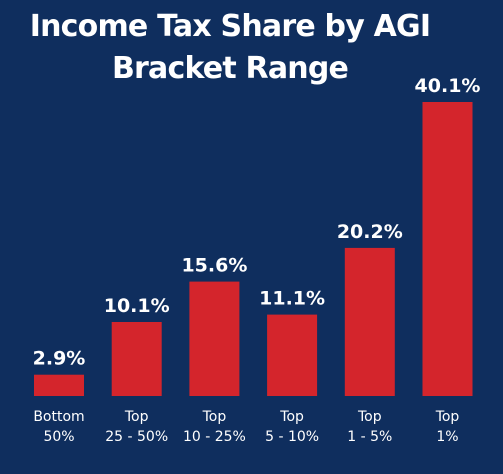 The image size is (503, 474). Describe the element at coordinates (214, 417) in the screenshot. I see `category-label-2-line-0: Top` at that location.